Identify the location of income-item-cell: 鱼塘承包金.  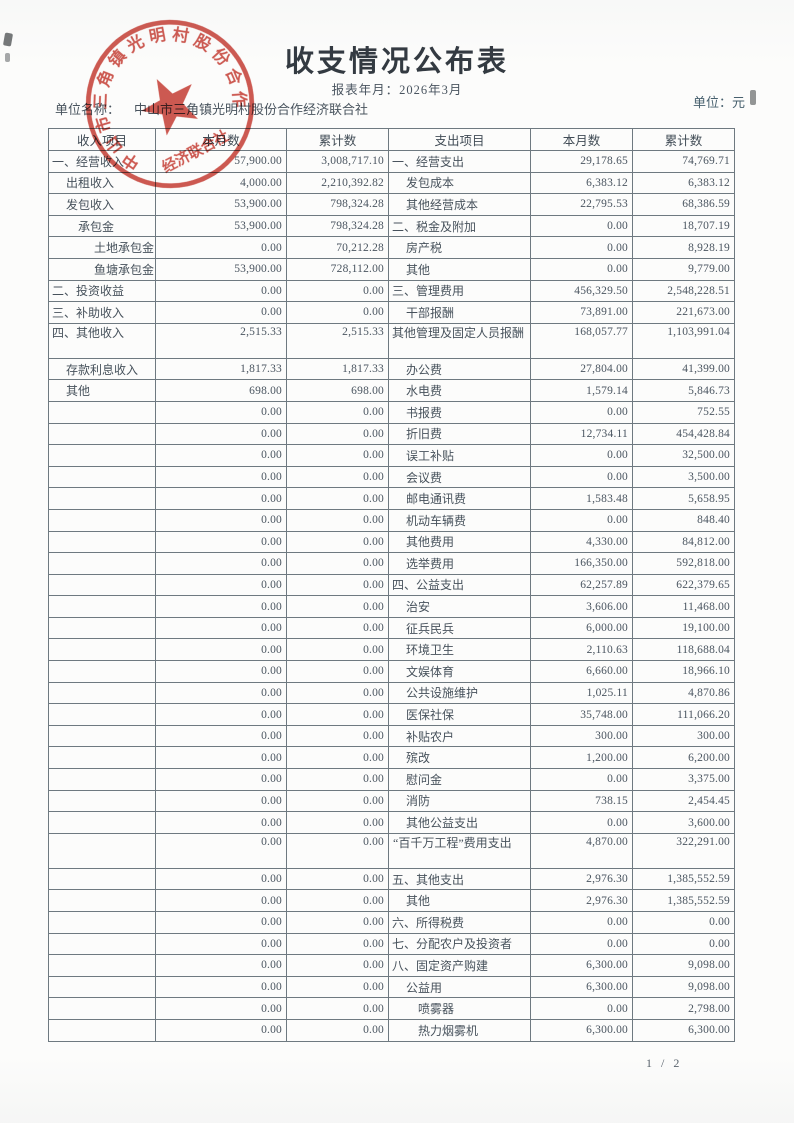
(102, 269).